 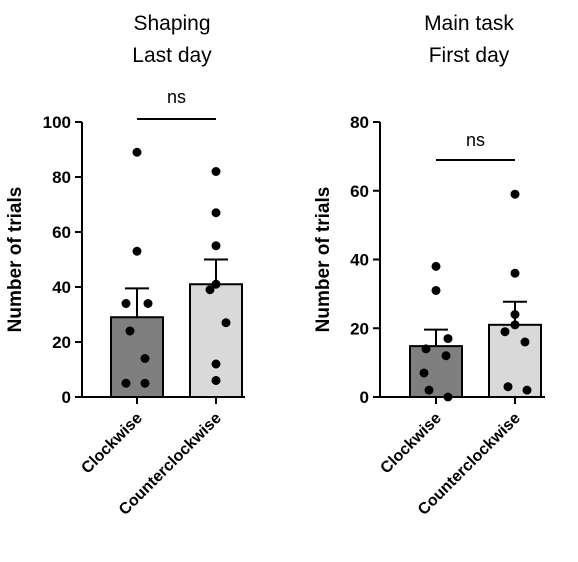 What do you see at coordinates (469, 55) in the screenshot?
I see `chart-title-line: First day` at bounding box center [469, 55].